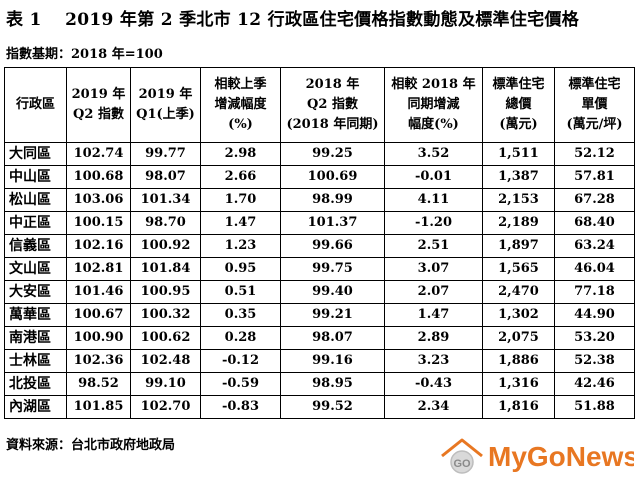 This screenshot has width=640, height=480. I want to click on value-cell: 99.77, so click(165, 154).